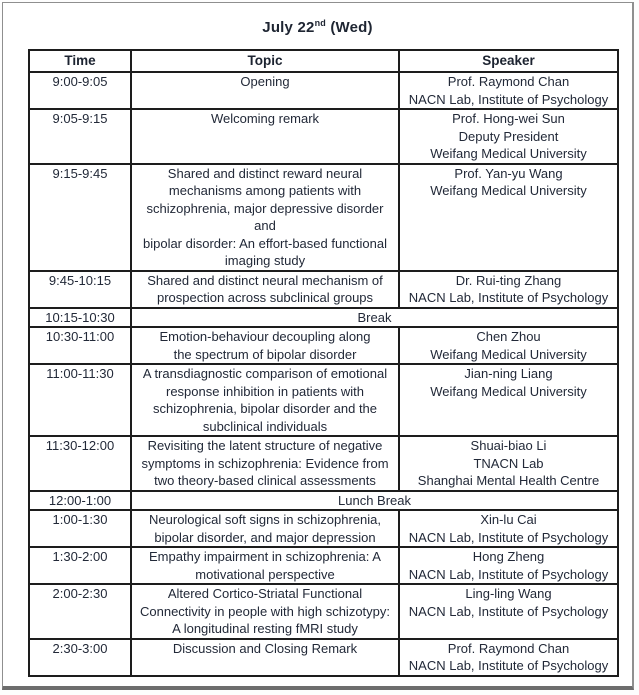 Image resolution: width=639 pixels, height=695 pixels. I want to click on topic-cell: Discussion and Closing Remark, so click(265, 657).